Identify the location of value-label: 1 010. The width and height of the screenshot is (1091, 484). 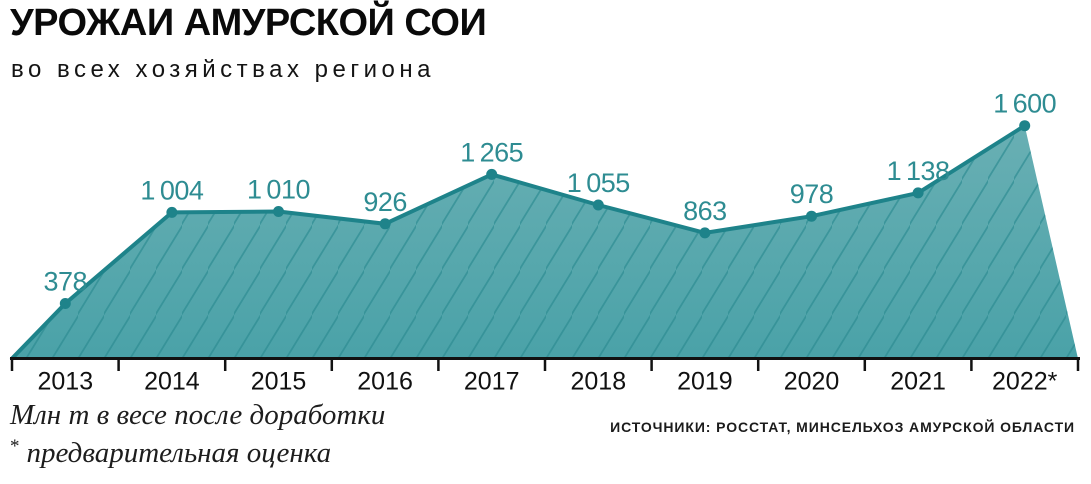
(278, 190).